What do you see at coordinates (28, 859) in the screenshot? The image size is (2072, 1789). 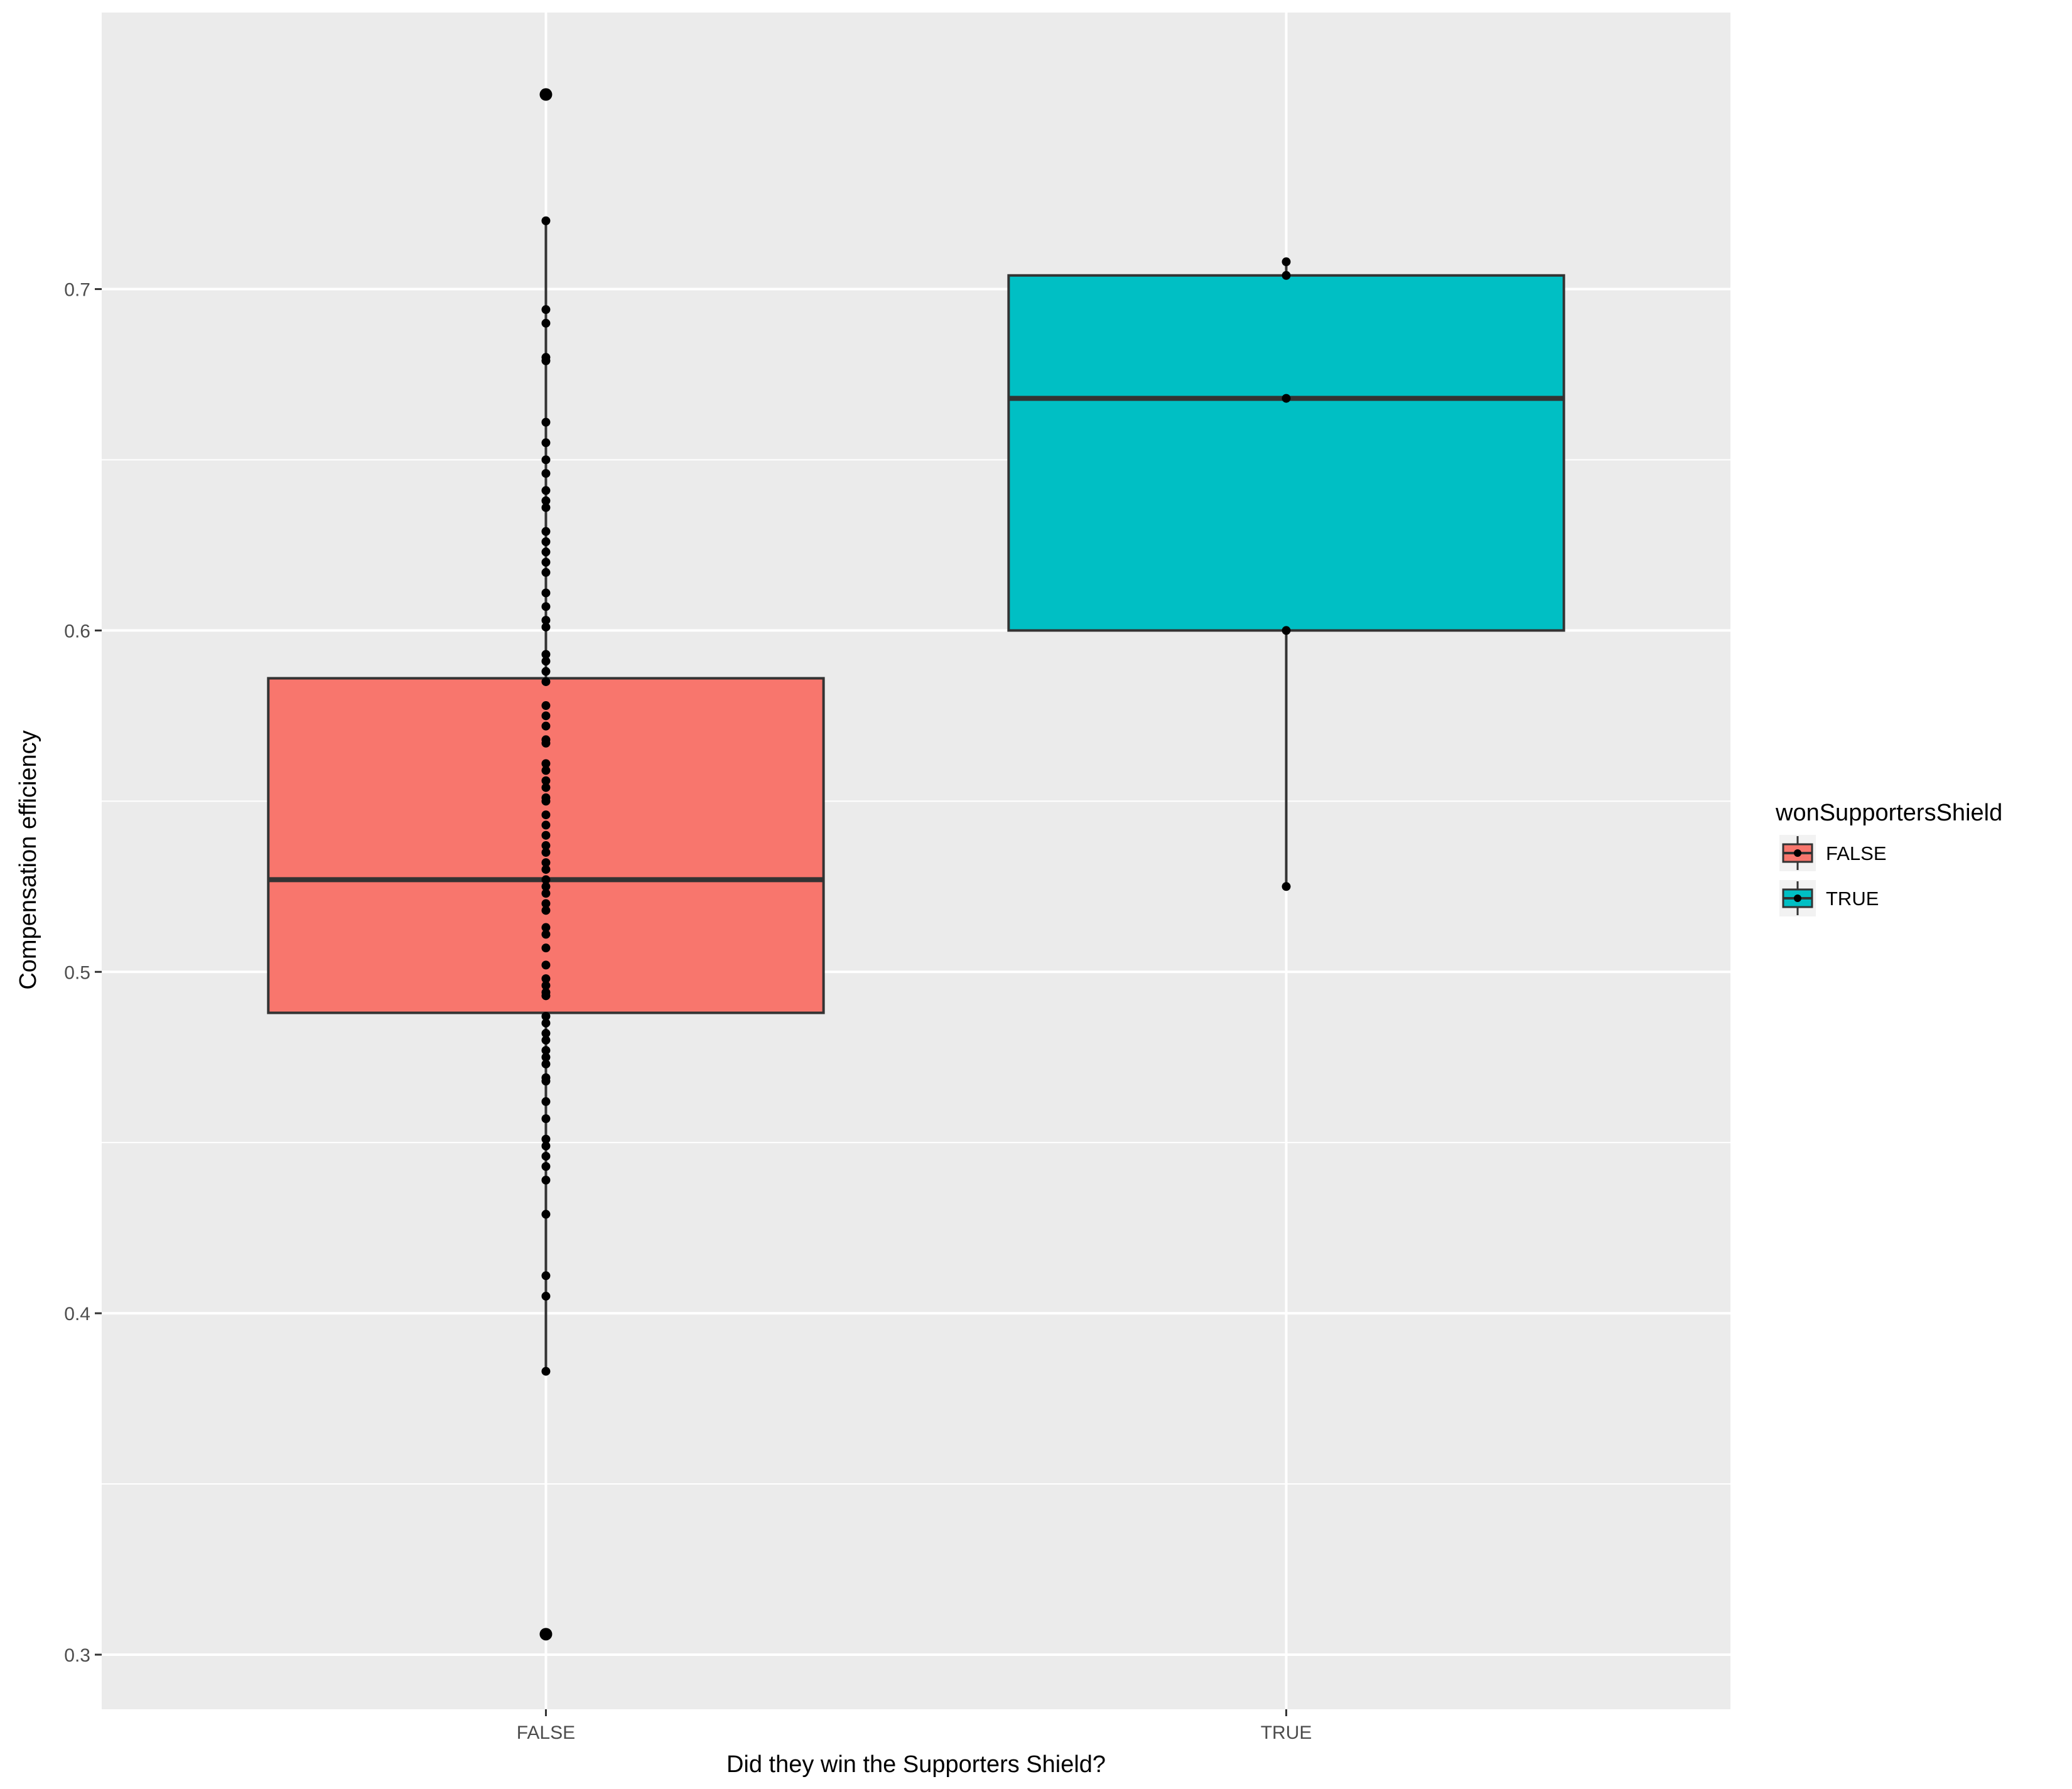 I see `y-axis-title: Compensation efficiency` at bounding box center [28, 859].